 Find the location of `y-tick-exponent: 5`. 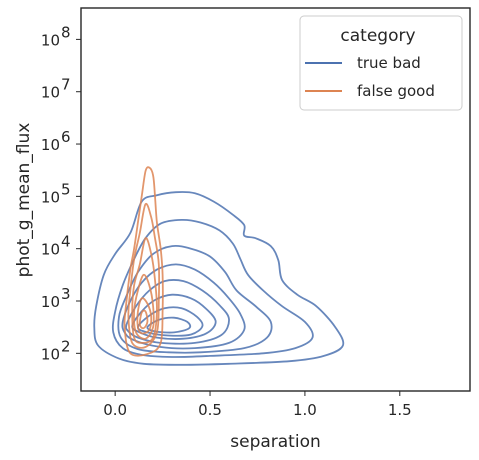

y-tick-exponent: 5 is located at coordinates (66, 189).